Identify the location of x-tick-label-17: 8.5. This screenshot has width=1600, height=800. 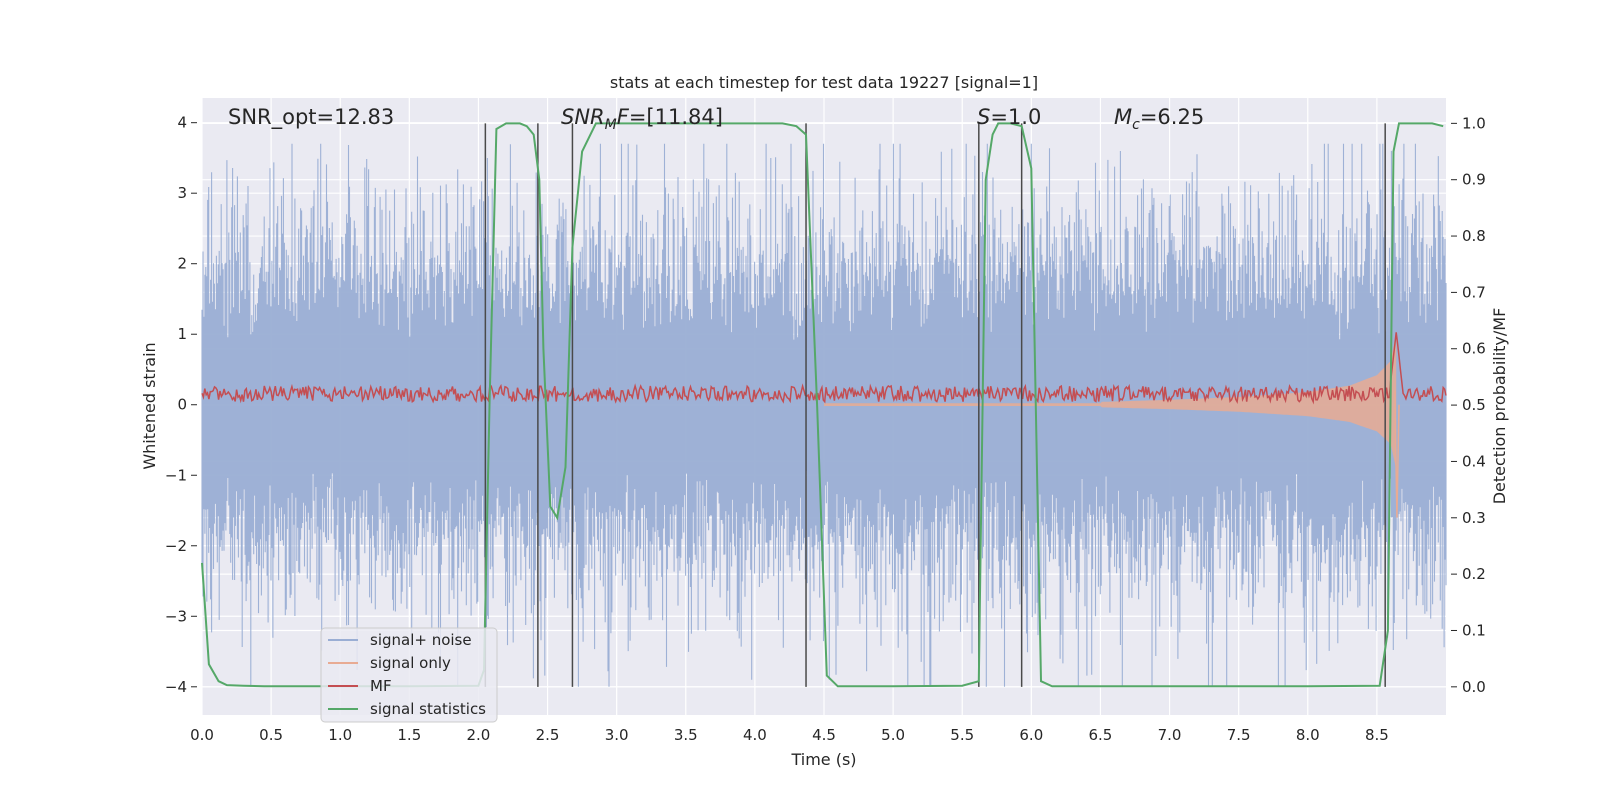
(1377, 735).